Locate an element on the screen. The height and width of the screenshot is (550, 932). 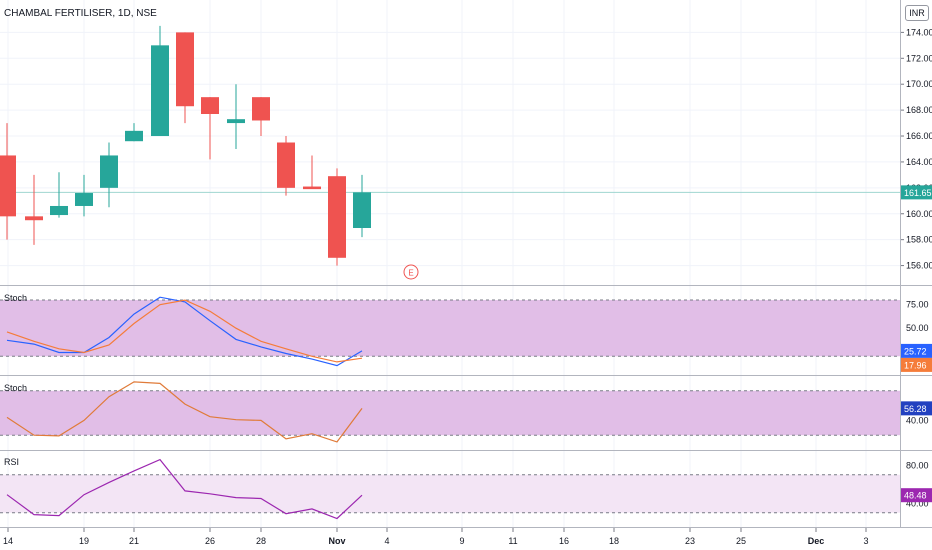
earnings-event-marker is located at coordinates (411, 272).